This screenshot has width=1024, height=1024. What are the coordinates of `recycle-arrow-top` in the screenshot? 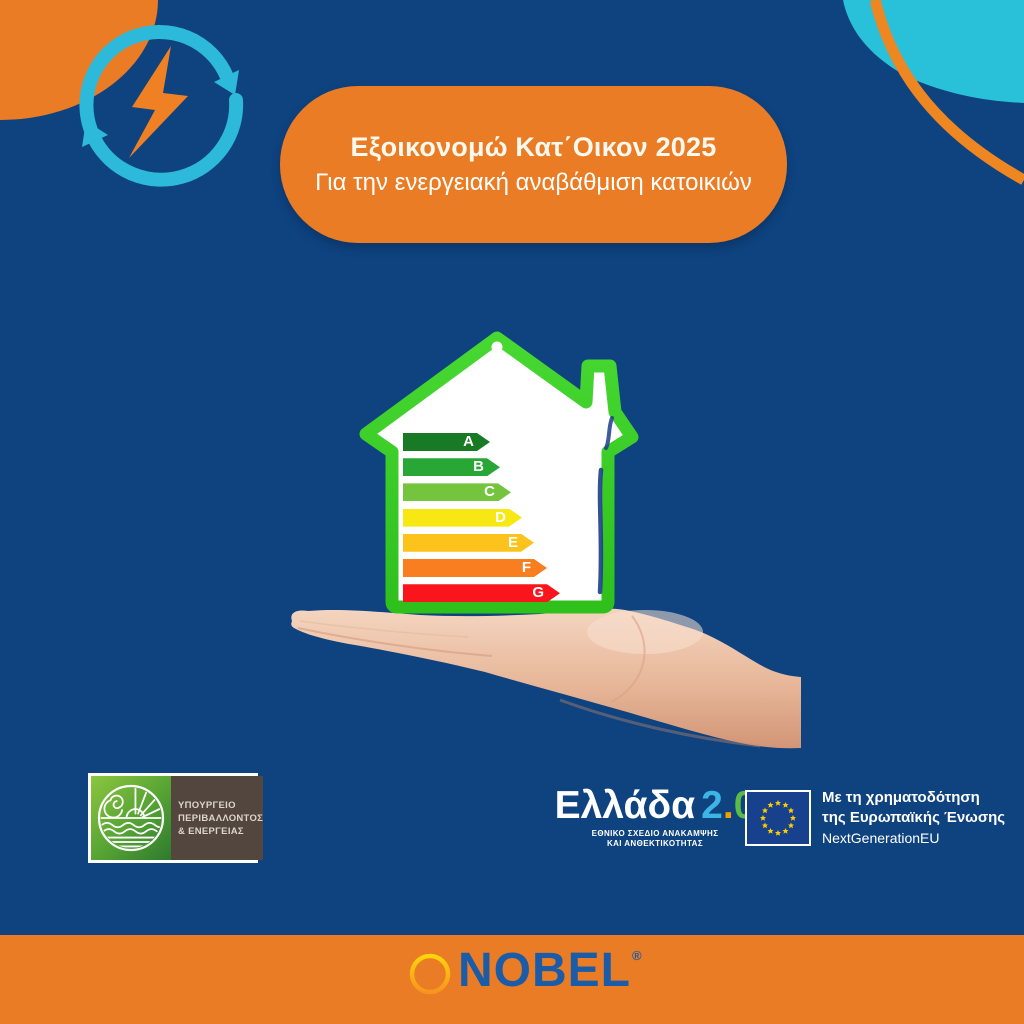 It's located at (156, 82).